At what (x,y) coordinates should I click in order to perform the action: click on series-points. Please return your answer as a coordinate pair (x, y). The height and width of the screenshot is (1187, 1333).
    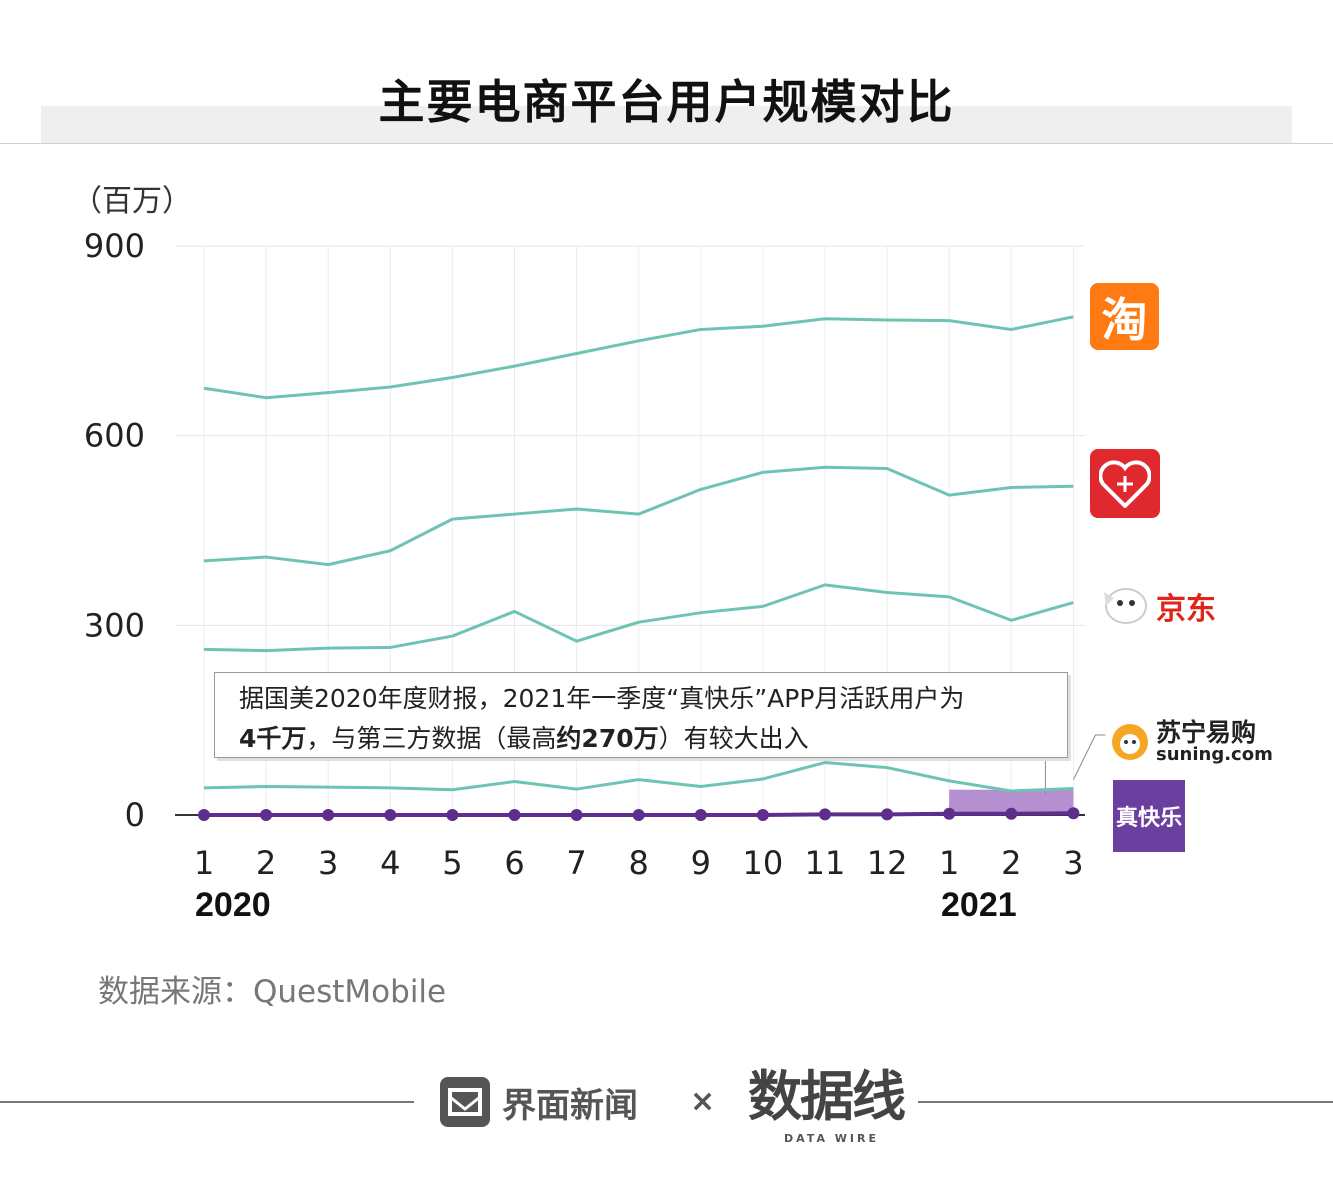
    Looking at the image, I should click on (639, 814).